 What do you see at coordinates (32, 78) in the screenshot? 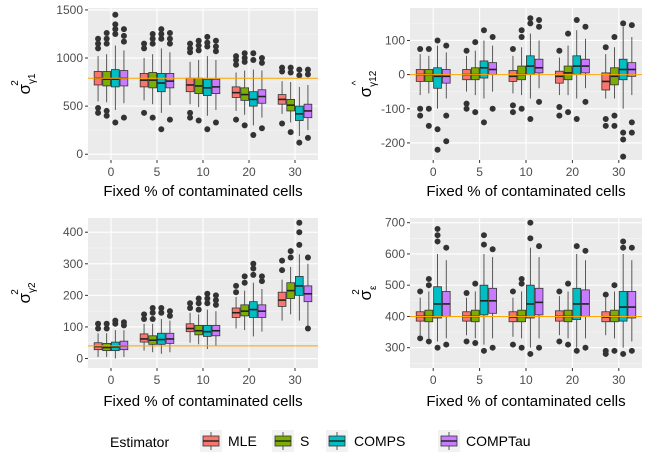
I see `y-axis-subscript: γ1` at bounding box center [32, 78].